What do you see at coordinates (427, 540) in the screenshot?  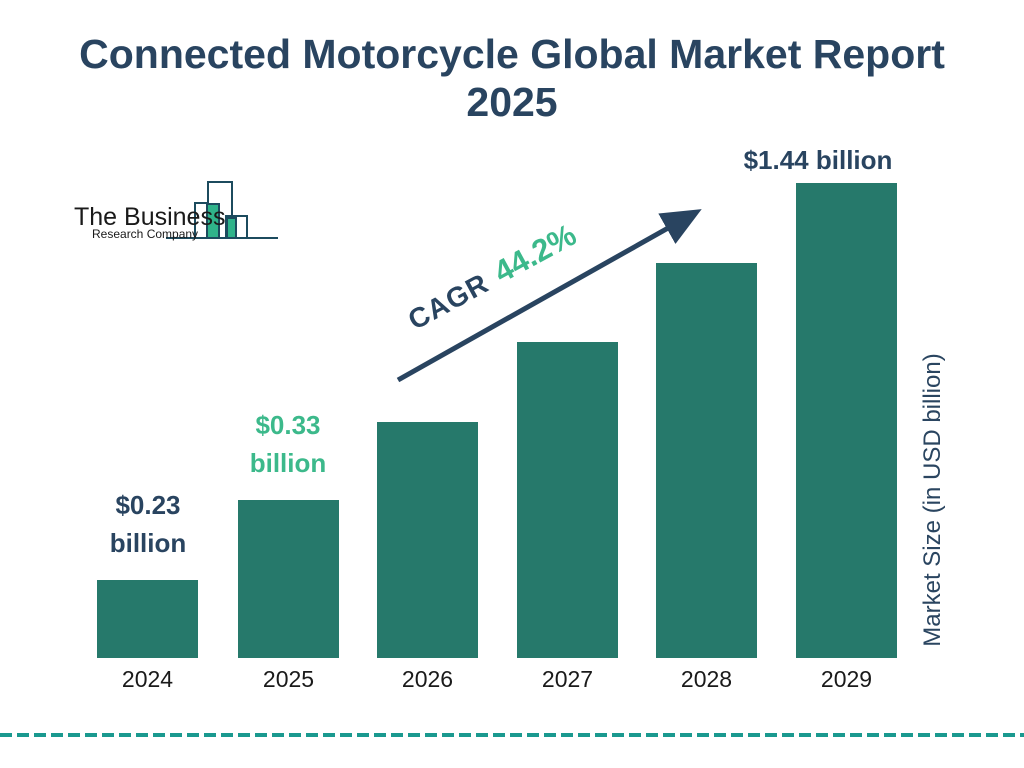 I see `bar-2026` at bounding box center [427, 540].